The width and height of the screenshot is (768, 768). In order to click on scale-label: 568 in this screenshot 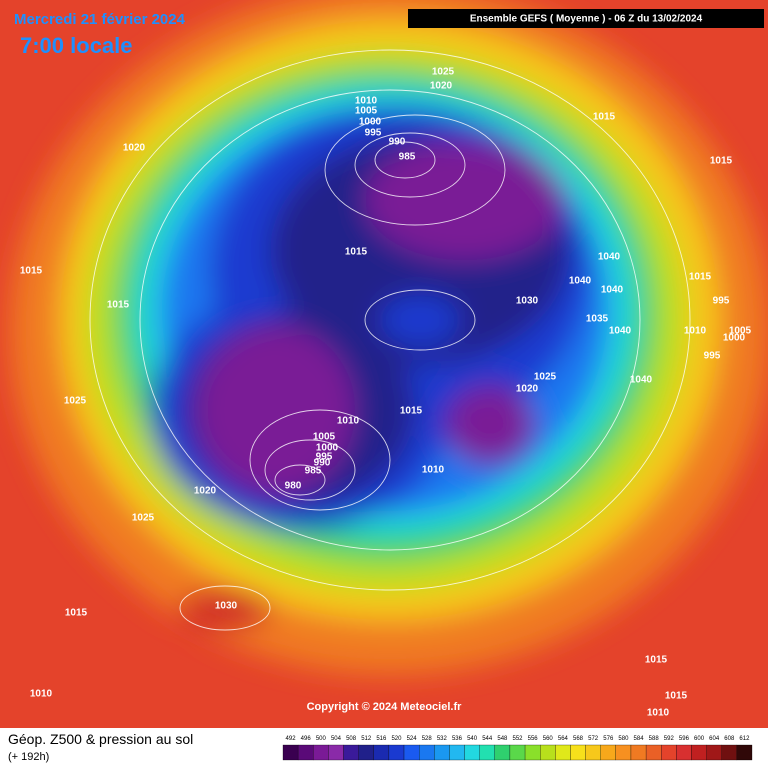, I will do `click(578, 739)`.